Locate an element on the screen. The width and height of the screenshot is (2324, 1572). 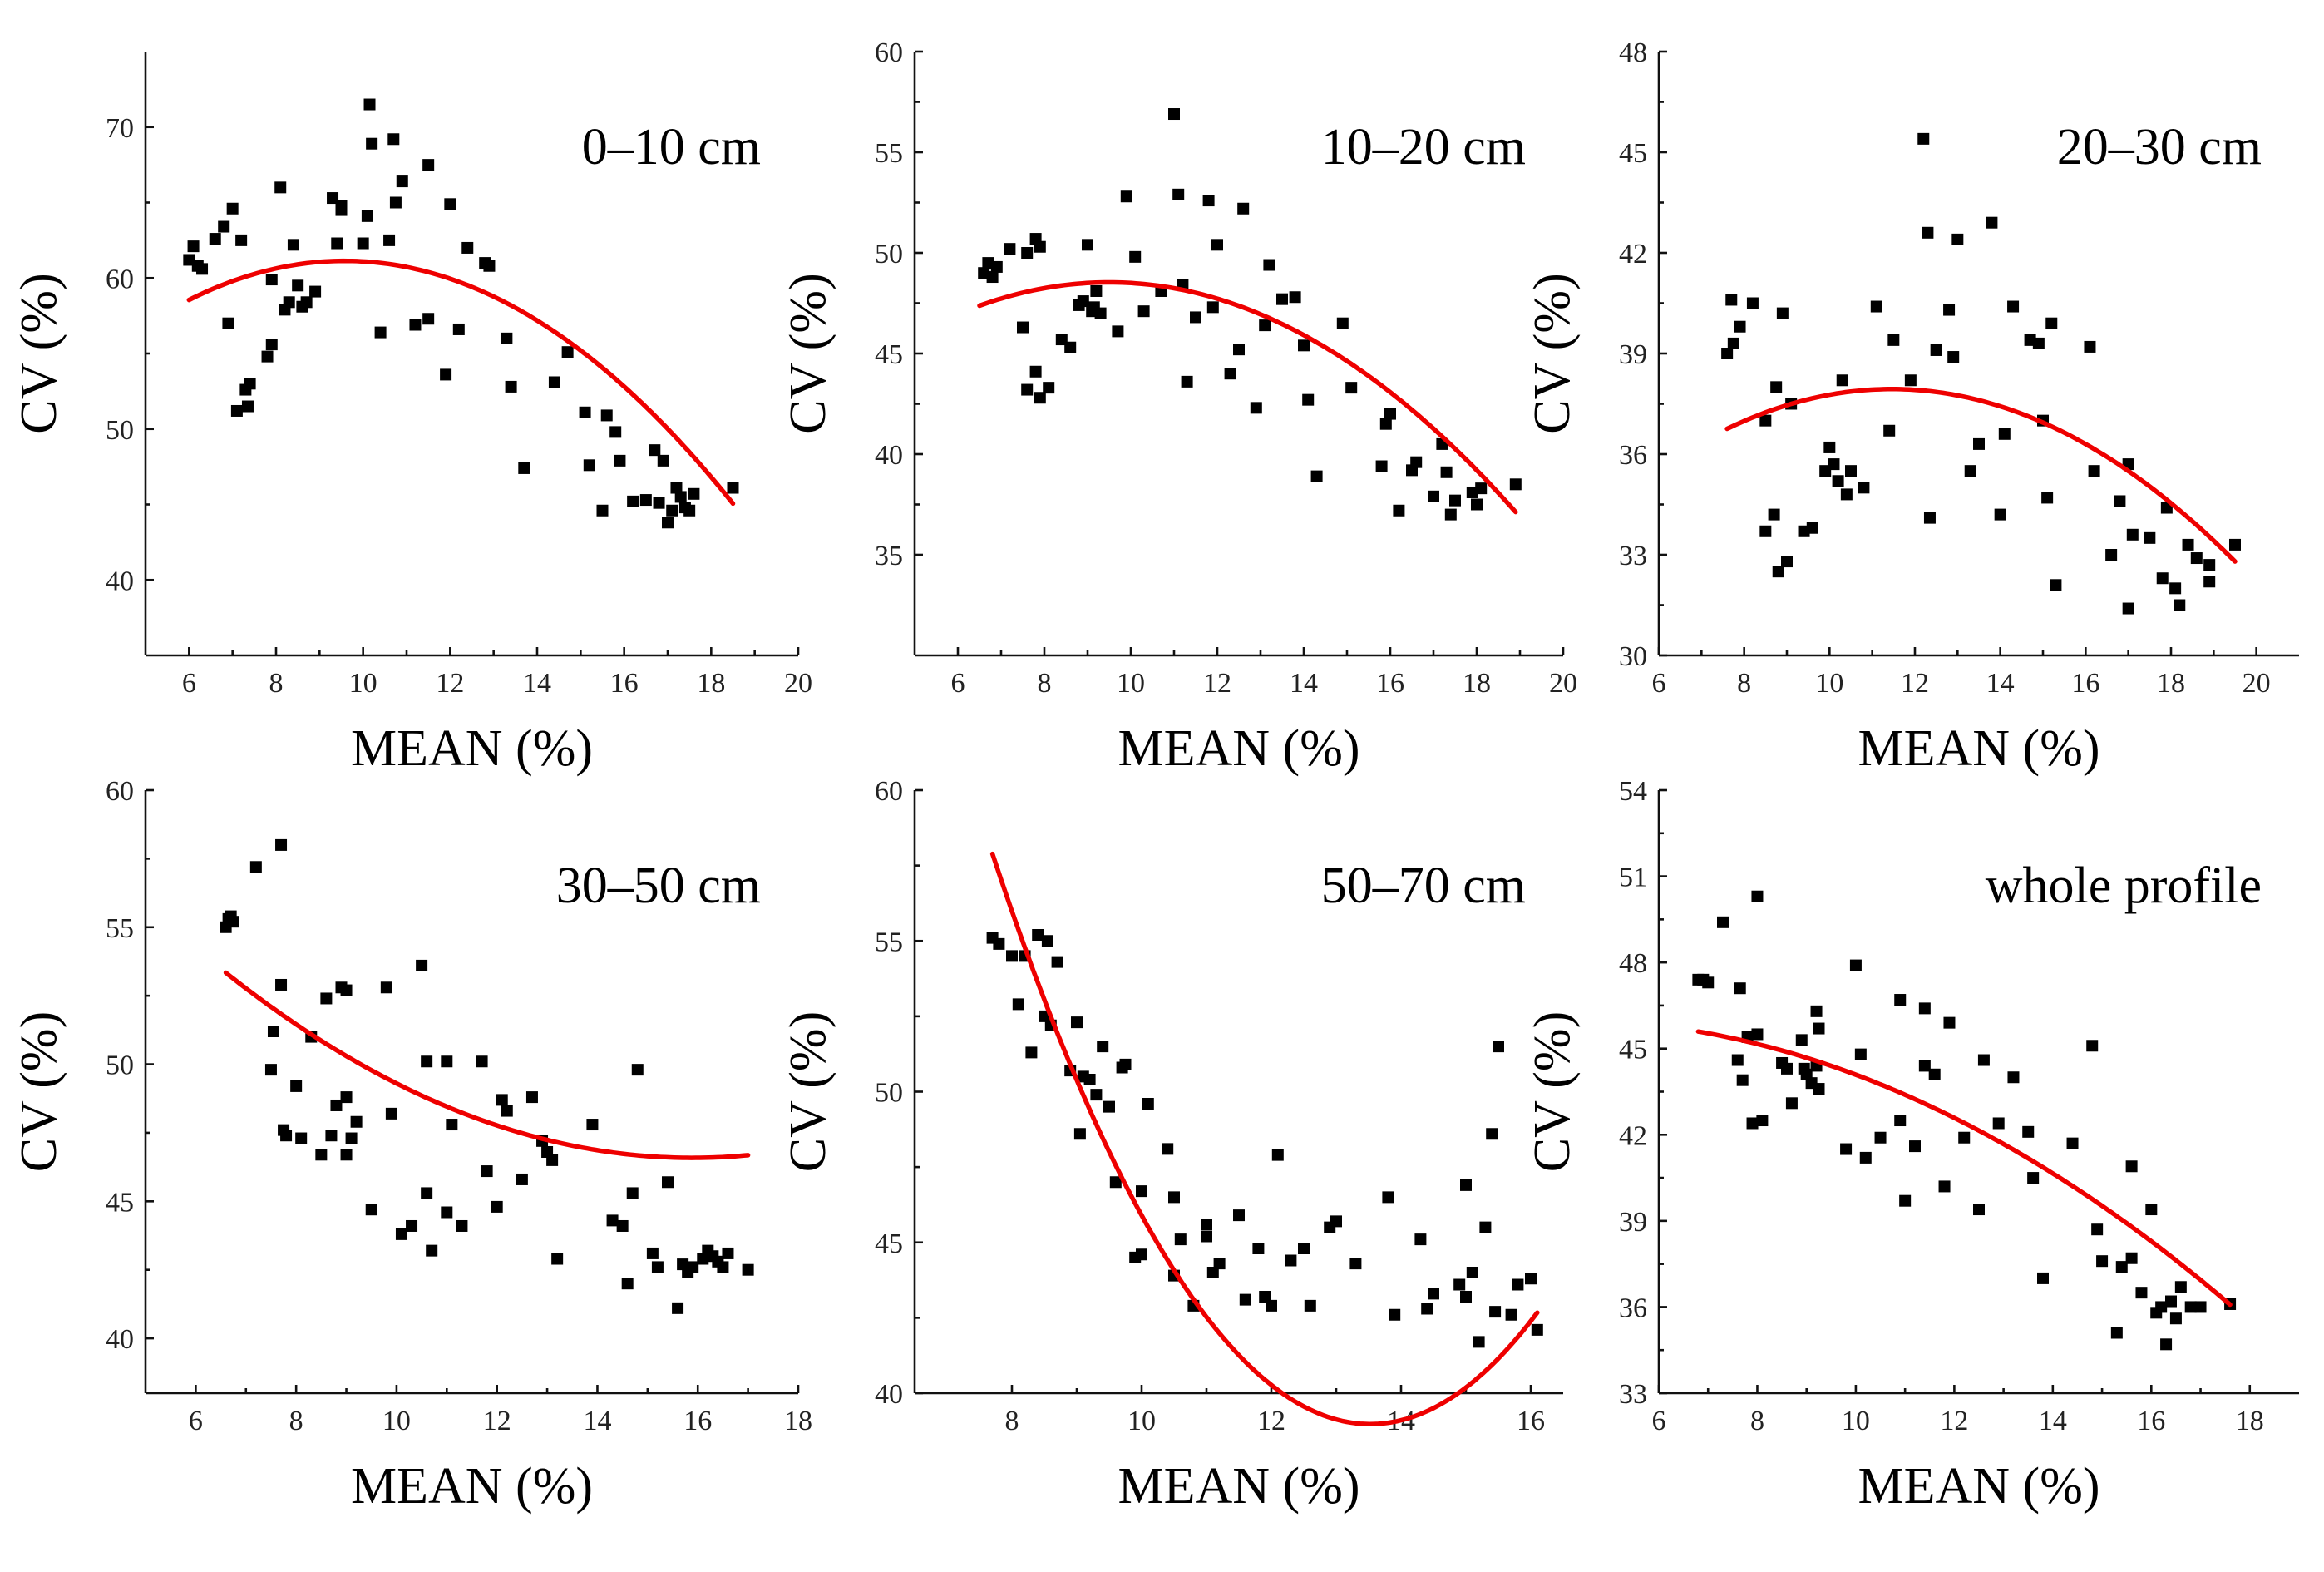
y-tick-label: 30 is located at coordinates (1633, 656).